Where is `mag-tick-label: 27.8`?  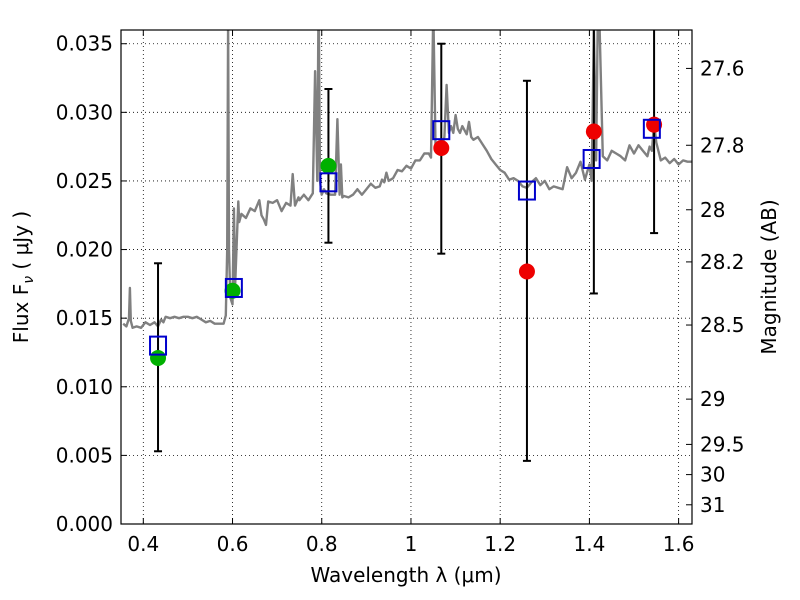
mag-tick-label: 27.8 is located at coordinates (722, 145).